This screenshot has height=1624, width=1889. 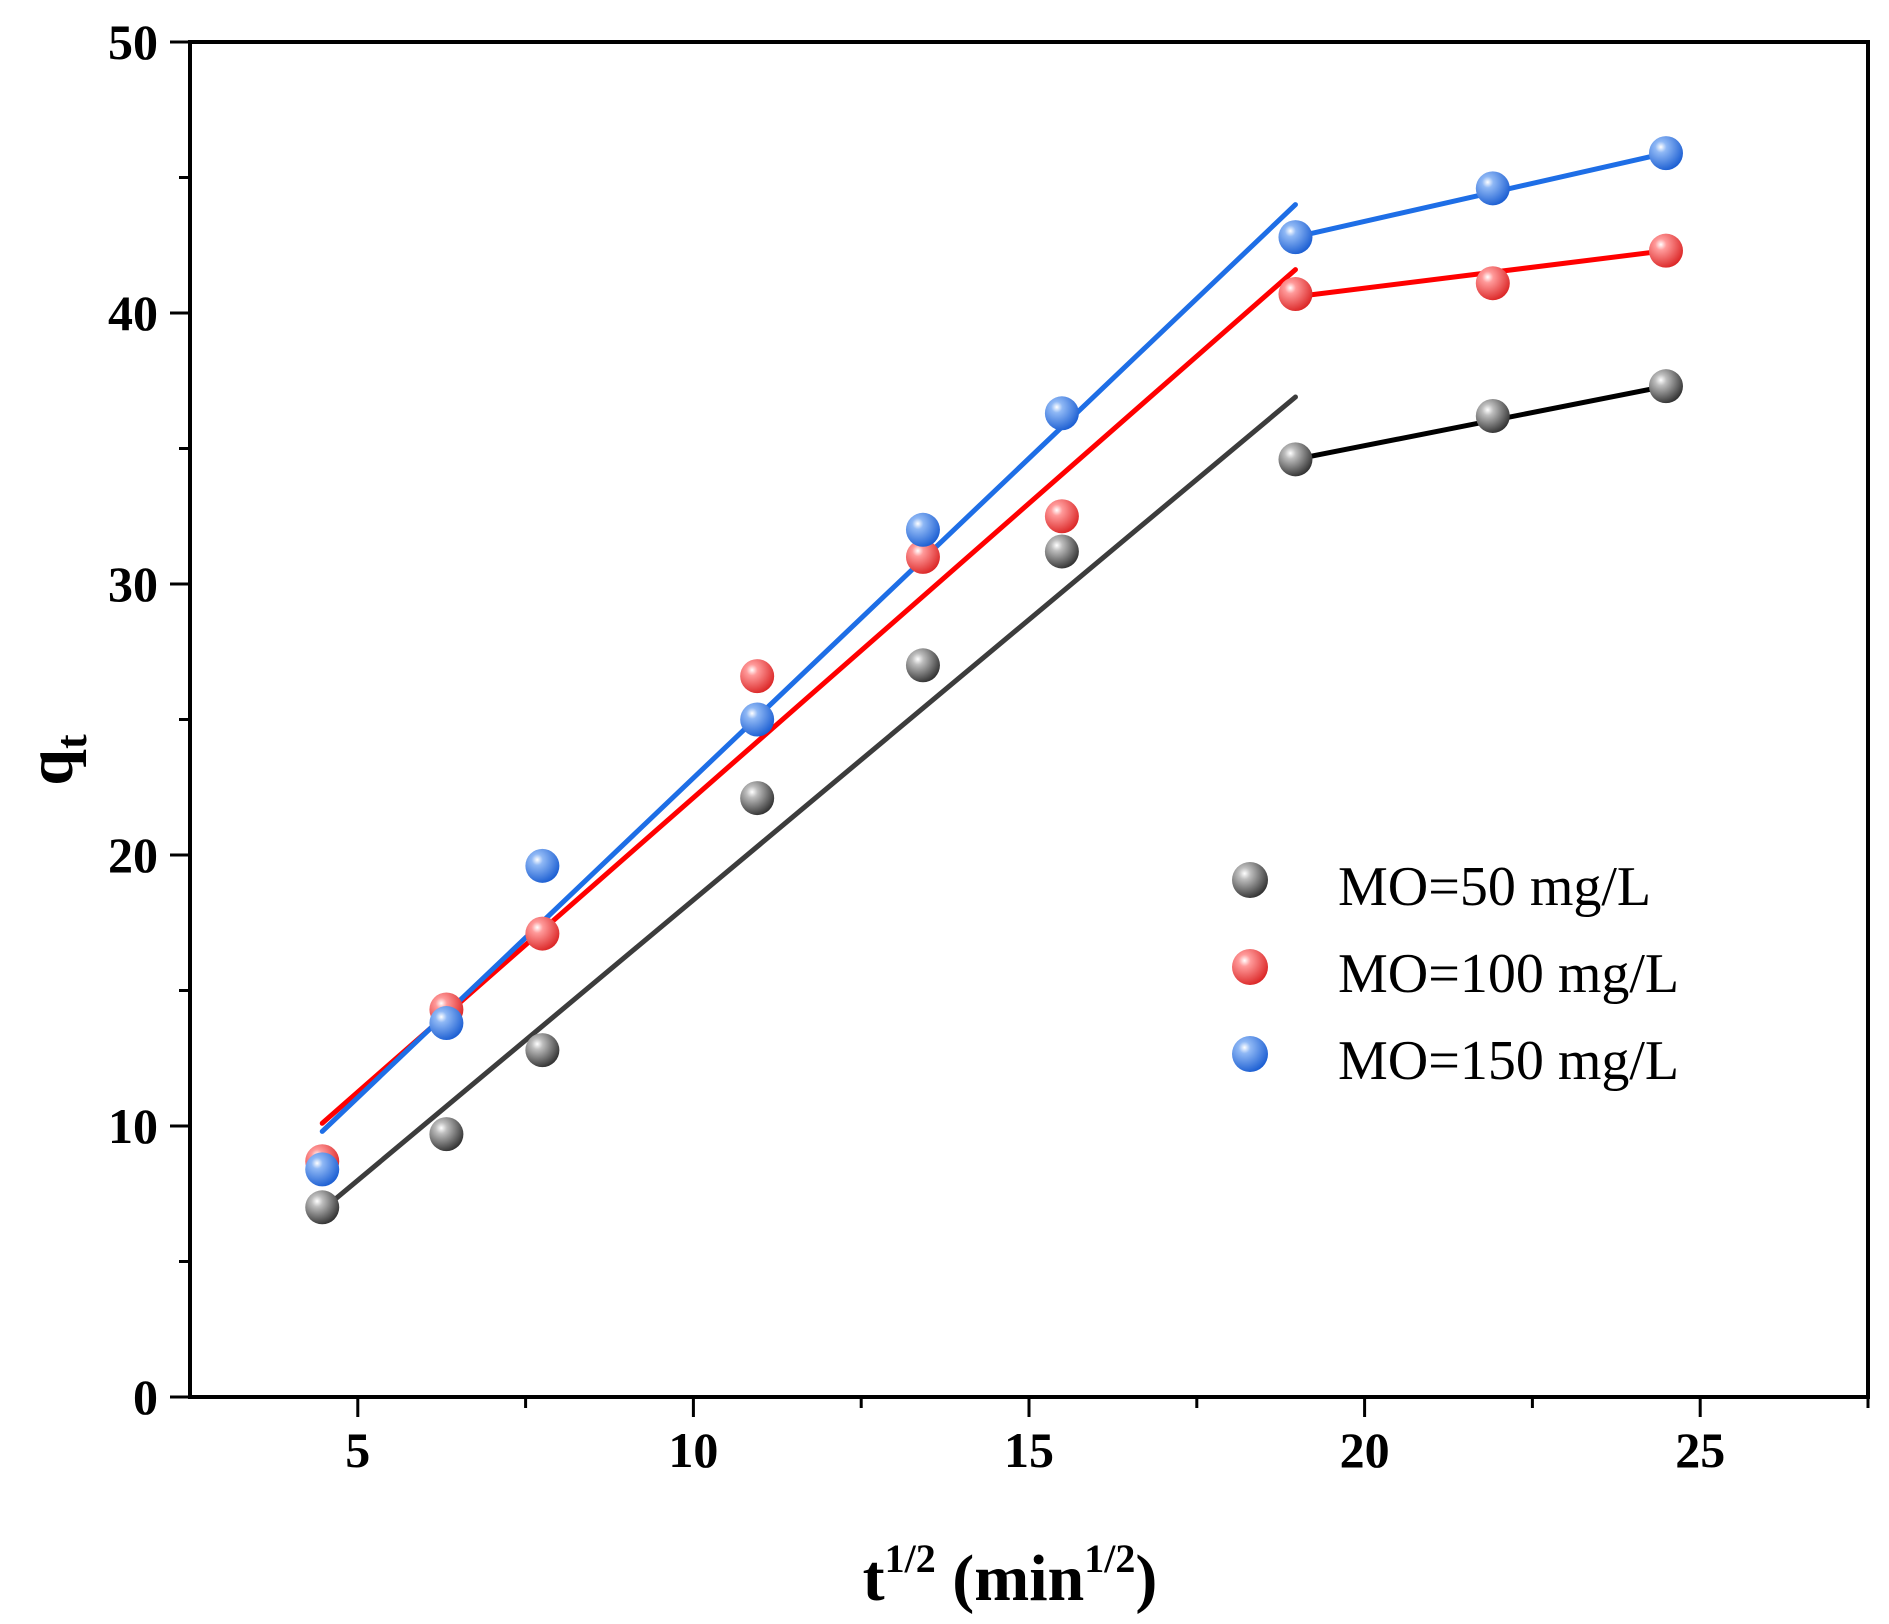 What do you see at coordinates (1700, 1450) in the screenshot?
I see `x-tick-label: 25` at bounding box center [1700, 1450].